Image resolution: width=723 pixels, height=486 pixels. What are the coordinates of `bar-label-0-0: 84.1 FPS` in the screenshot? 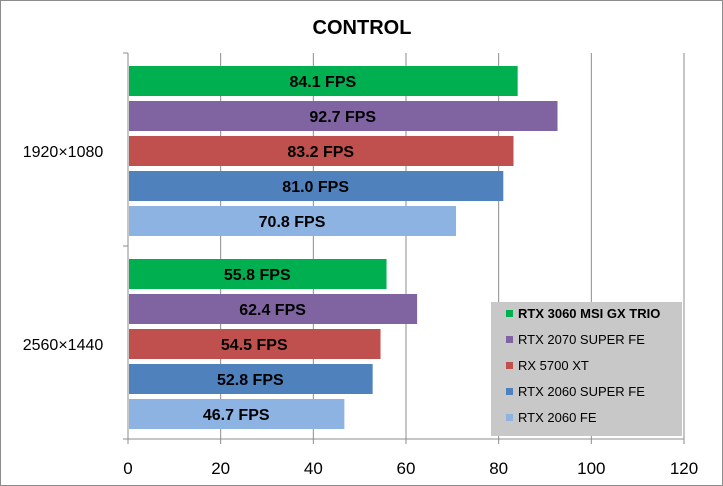 It's located at (322, 82).